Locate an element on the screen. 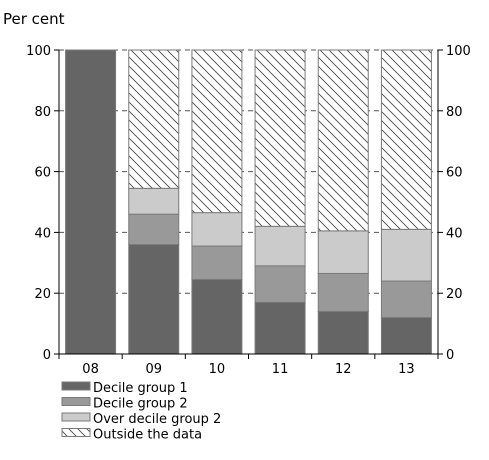  y-tick-label-right-80: 80 is located at coordinates (454, 112).